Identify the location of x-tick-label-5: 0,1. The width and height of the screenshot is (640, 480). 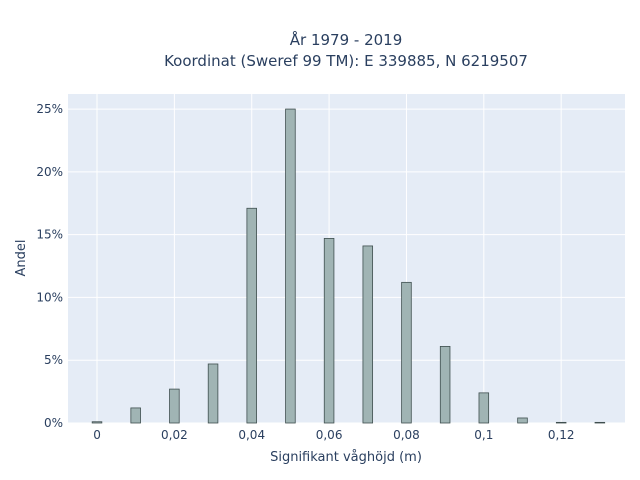
(483, 435).